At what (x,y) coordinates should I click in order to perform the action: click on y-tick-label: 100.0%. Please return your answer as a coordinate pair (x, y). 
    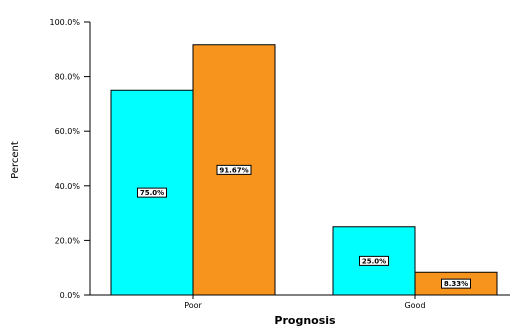
    Looking at the image, I should click on (64, 22).